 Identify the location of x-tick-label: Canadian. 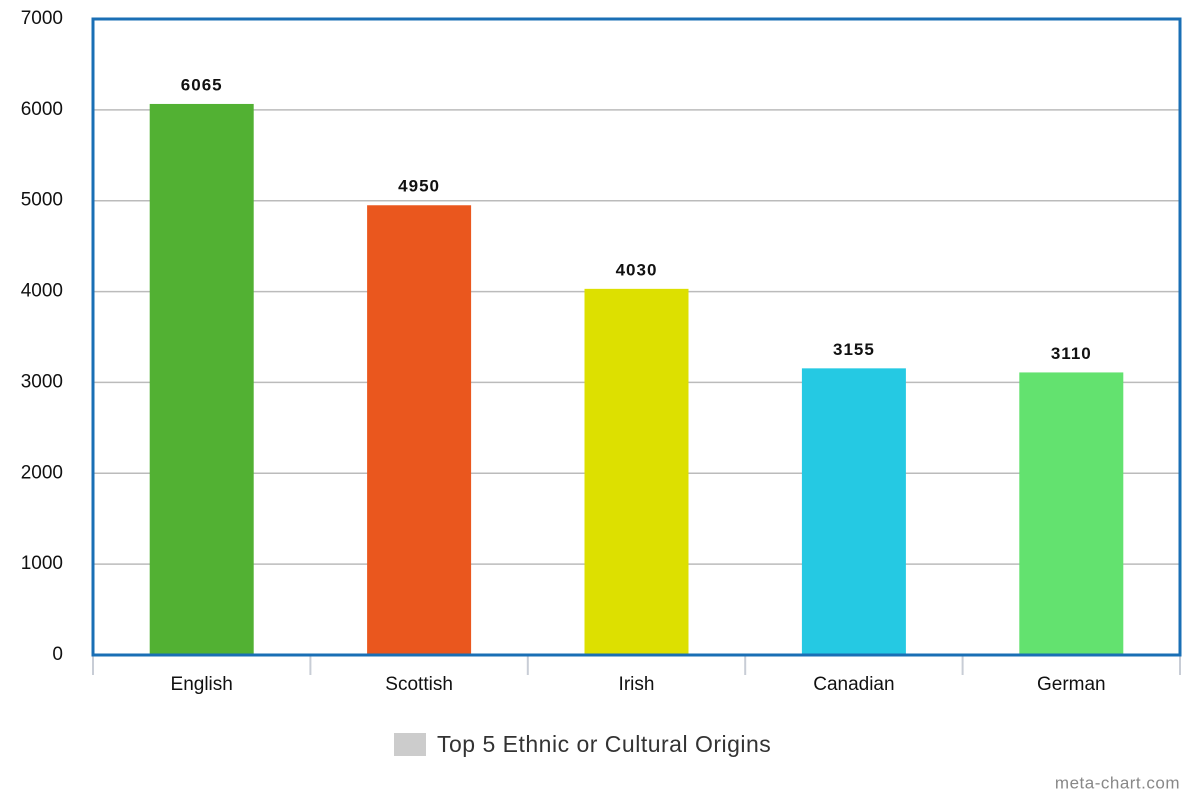
(853, 684).